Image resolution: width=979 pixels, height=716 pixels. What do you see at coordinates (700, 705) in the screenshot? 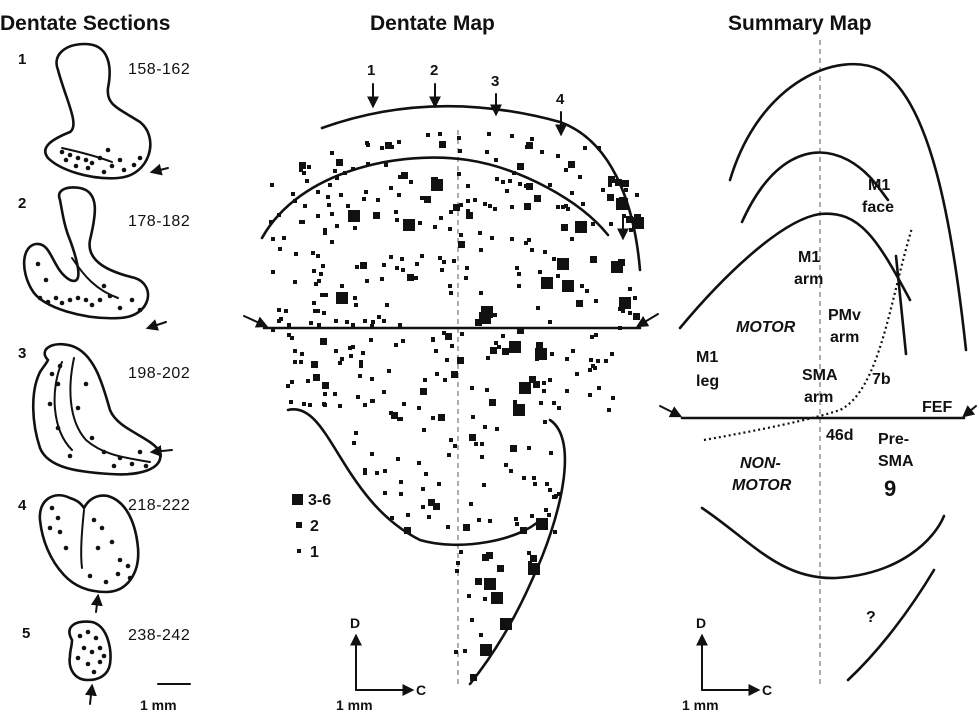
I see `scale-label: 1 mm` at bounding box center [700, 705].